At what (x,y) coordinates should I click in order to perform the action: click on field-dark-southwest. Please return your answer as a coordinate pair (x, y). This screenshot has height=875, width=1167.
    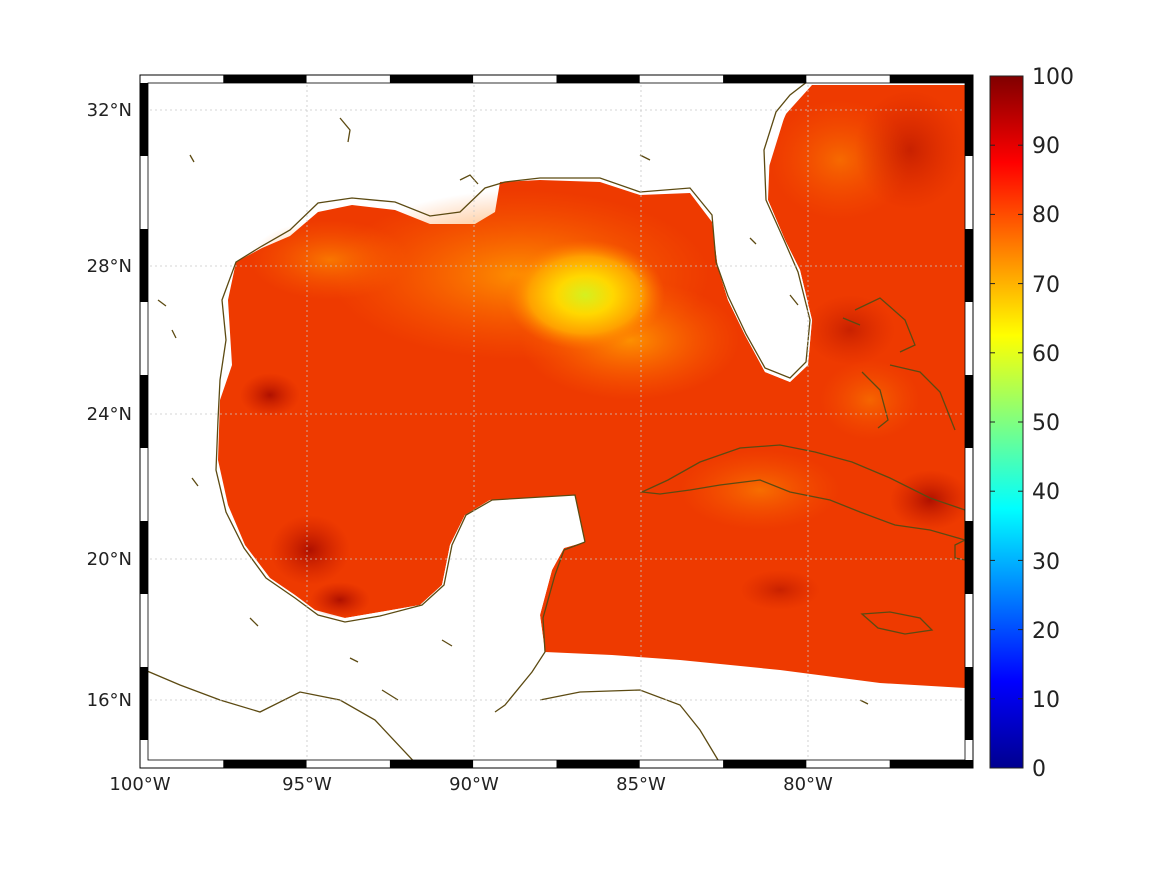
    Looking at the image, I should click on (310, 550).